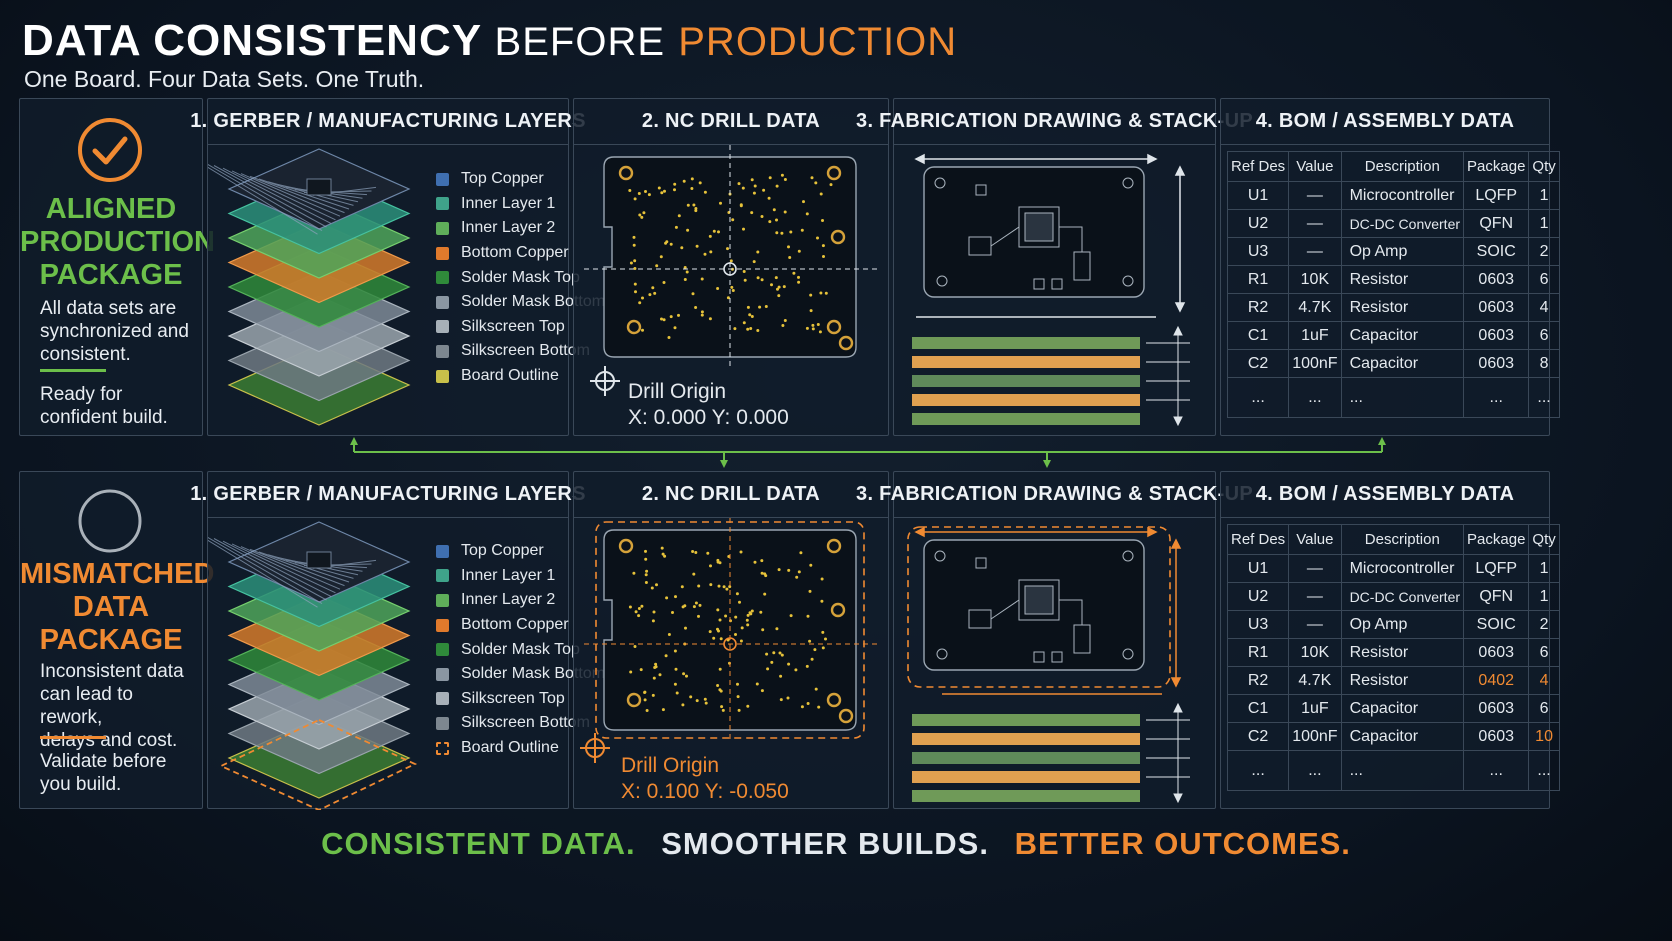  I want to click on legend-item: Silkscreen Bottom, so click(520, 723).